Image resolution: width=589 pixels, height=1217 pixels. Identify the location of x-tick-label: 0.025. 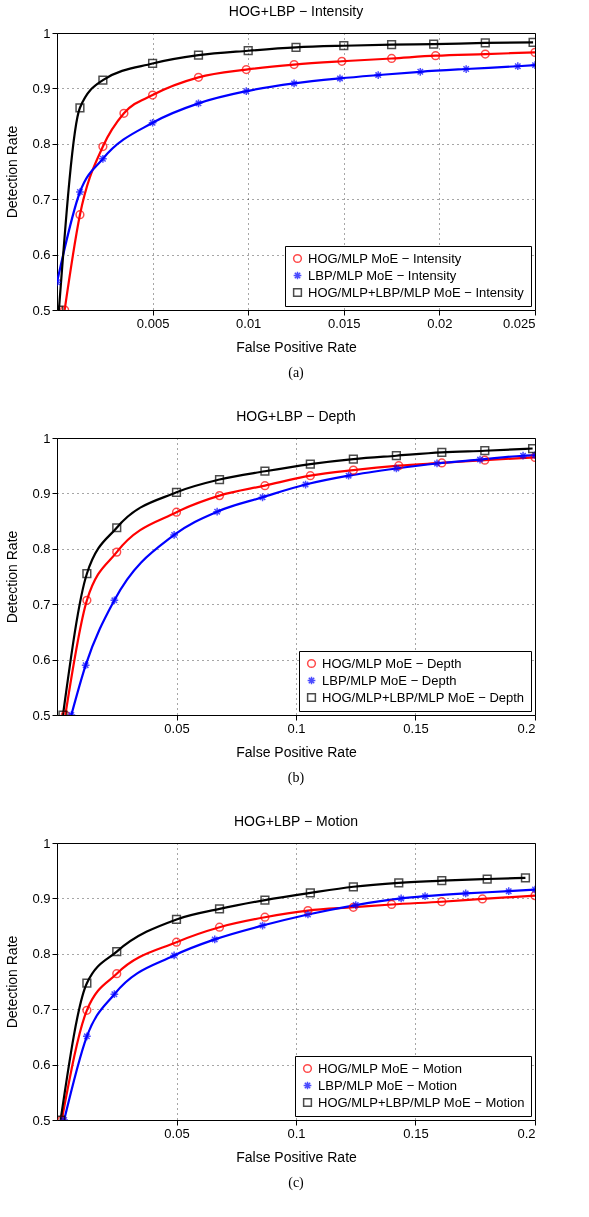
(519, 323).